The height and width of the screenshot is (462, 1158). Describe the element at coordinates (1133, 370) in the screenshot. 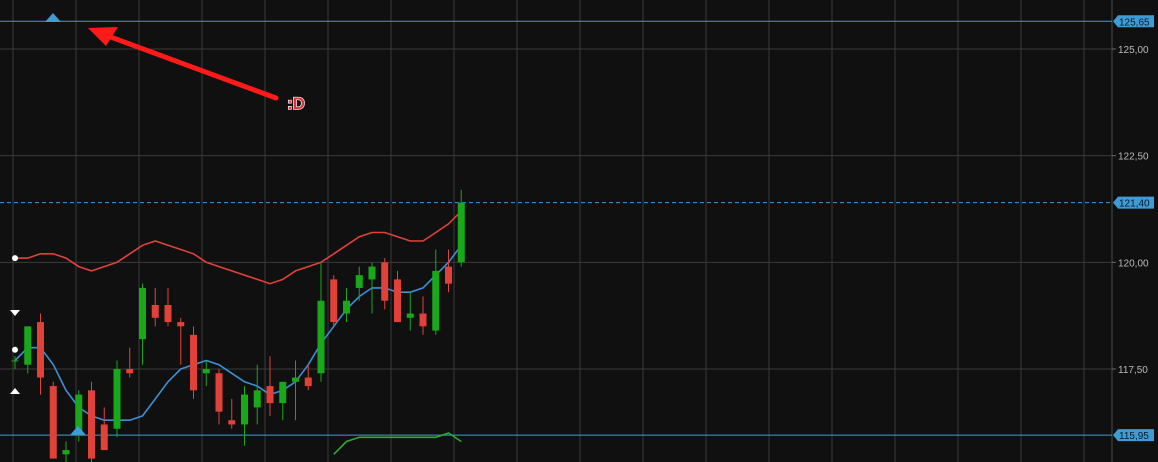

I see `axis-tick-label: 117,50` at that location.